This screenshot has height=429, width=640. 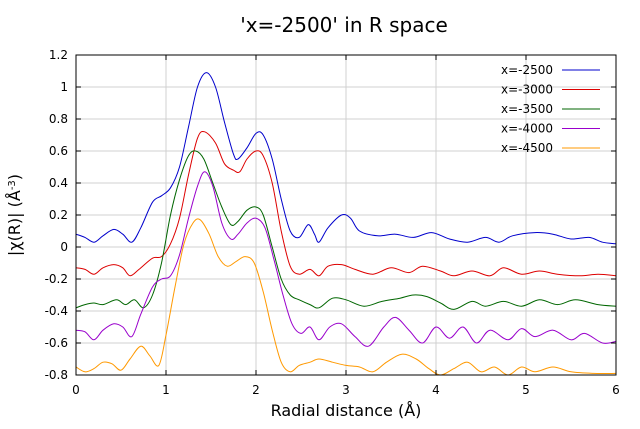 I want to click on x-tick-label: 1, so click(x=166, y=390).